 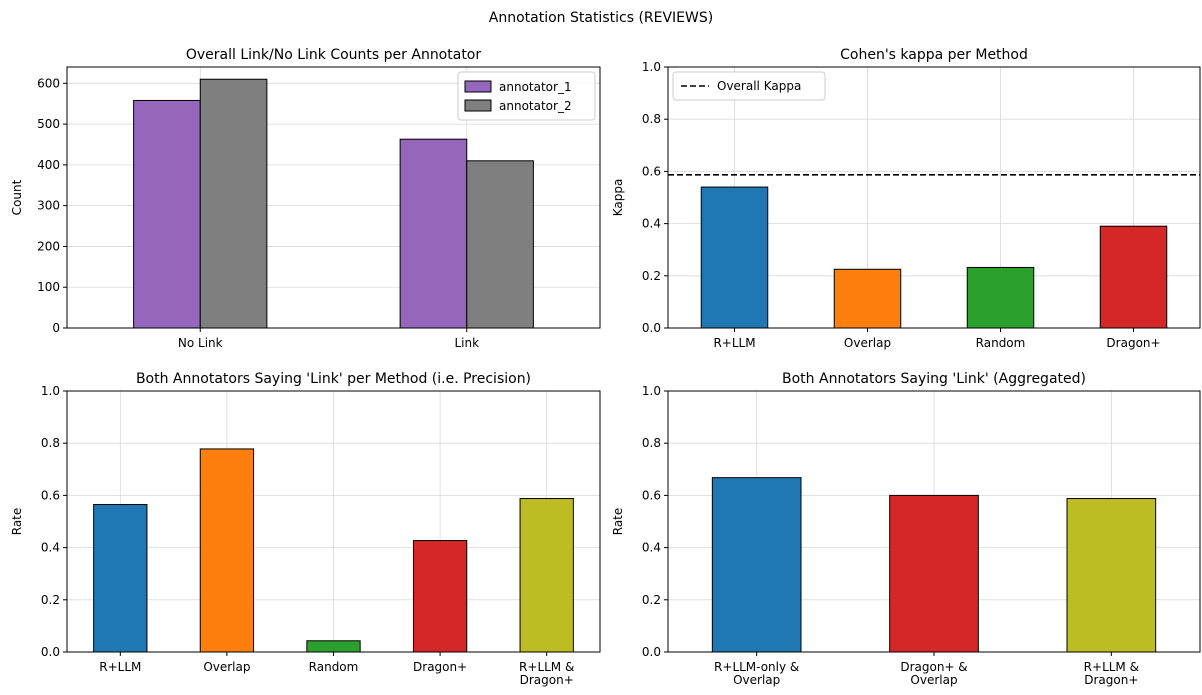 What do you see at coordinates (535, 106) in the screenshot?
I see `legend-label: annotator_2` at bounding box center [535, 106].